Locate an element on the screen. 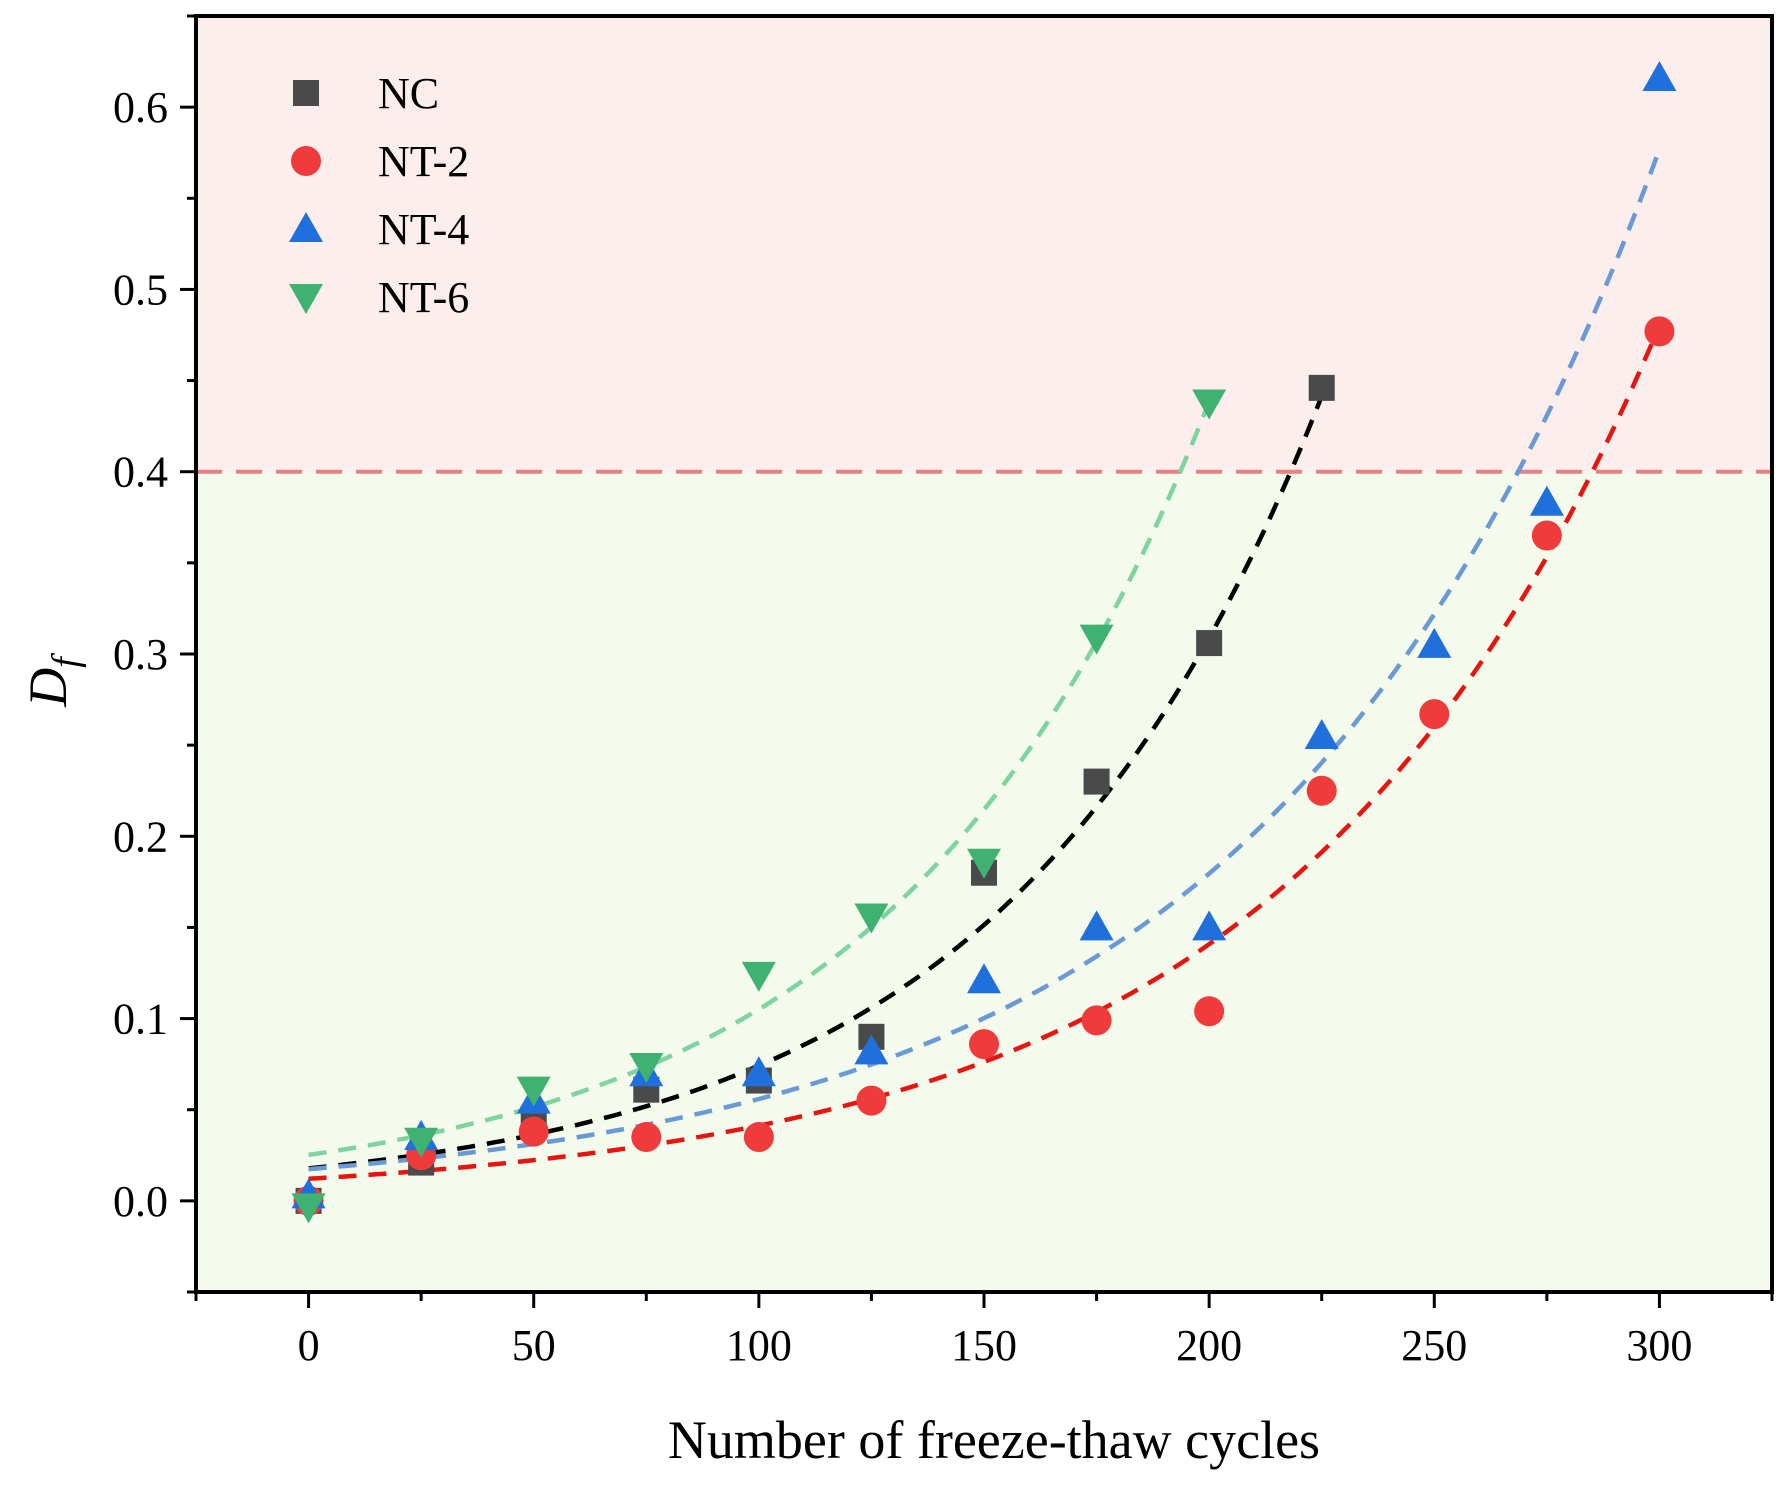  y-tick-label: 0.3 is located at coordinates (140, 654).